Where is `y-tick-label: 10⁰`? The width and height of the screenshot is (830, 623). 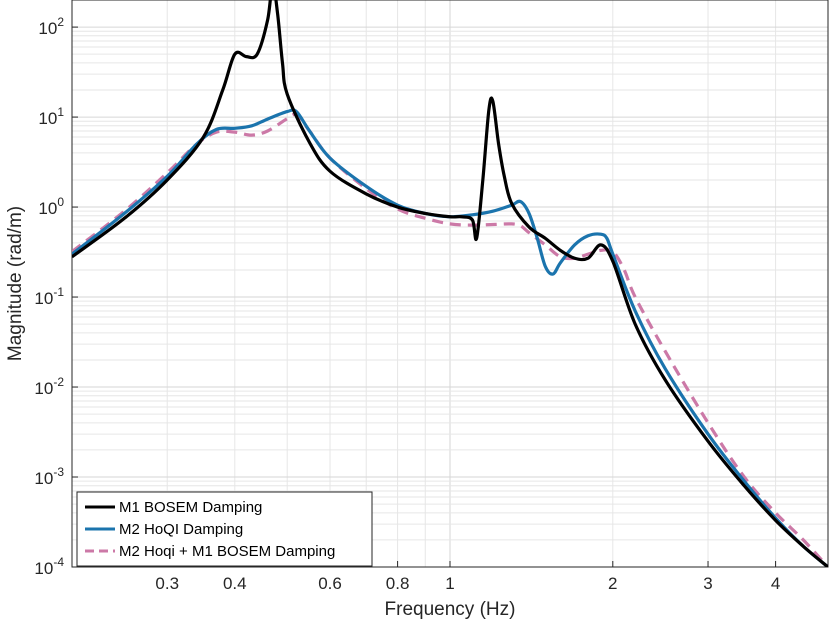 y-tick-label: 10⁰ is located at coordinates (51, 206).